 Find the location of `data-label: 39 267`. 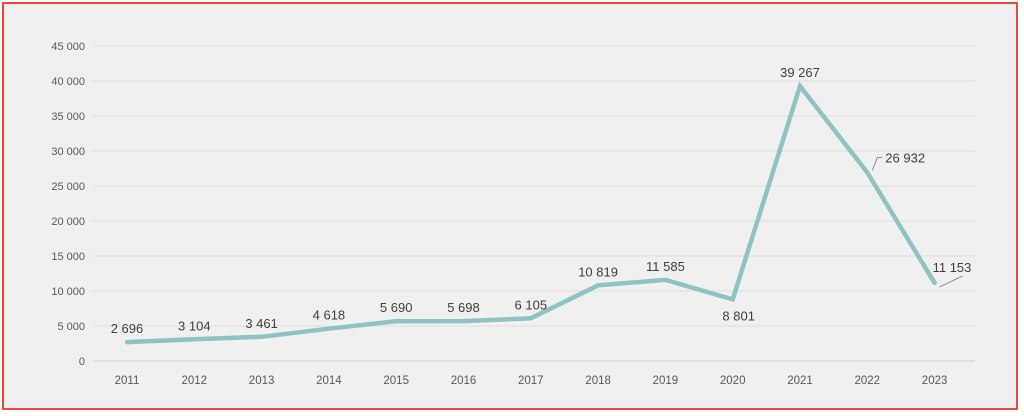

data-label: 39 267 is located at coordinates (800, 72).